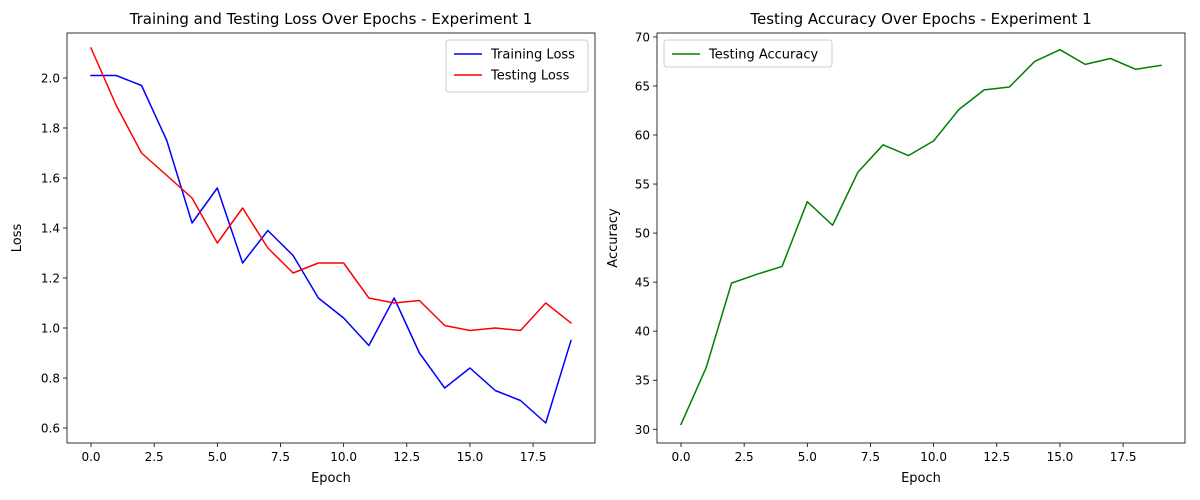  What do you see at coordinates (642, 86) in the screenshot?
I see `y-tick-label: 65` at bounding box center [642, 86].